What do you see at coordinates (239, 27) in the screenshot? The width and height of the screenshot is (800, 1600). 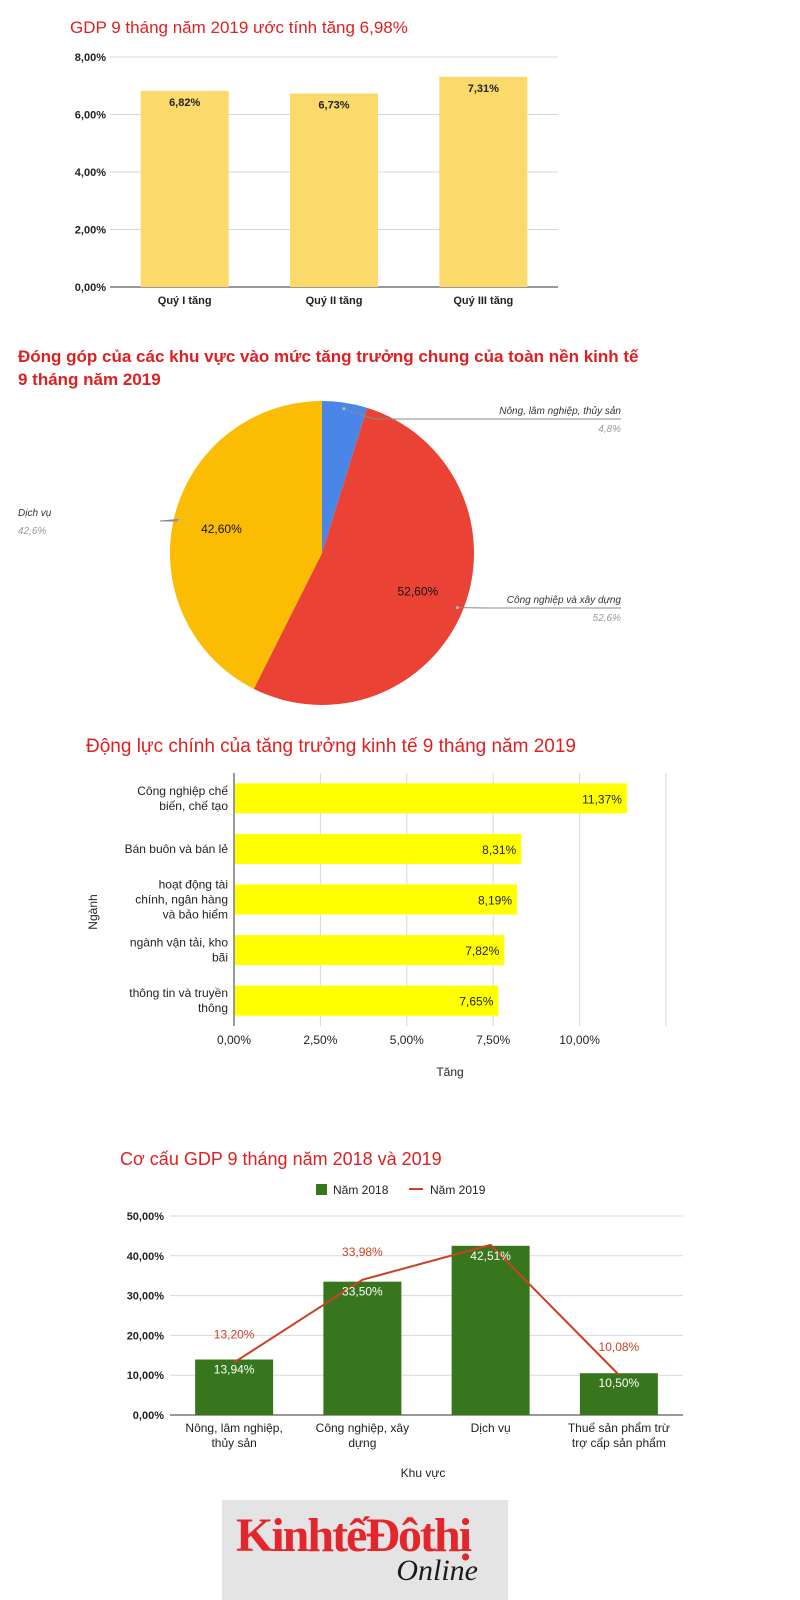 I see `chart1-title: GDP 9 tháng năm 2019 ước tính tăng 6,98%` at bounding box center [239, 27].